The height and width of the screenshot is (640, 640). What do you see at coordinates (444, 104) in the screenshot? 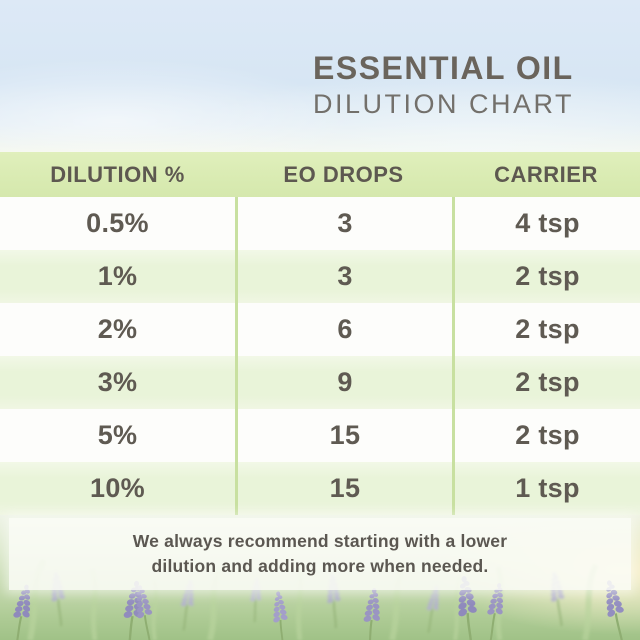
I see `page-subtitle: DILUTION CHART` at bounding box center [444, 104].